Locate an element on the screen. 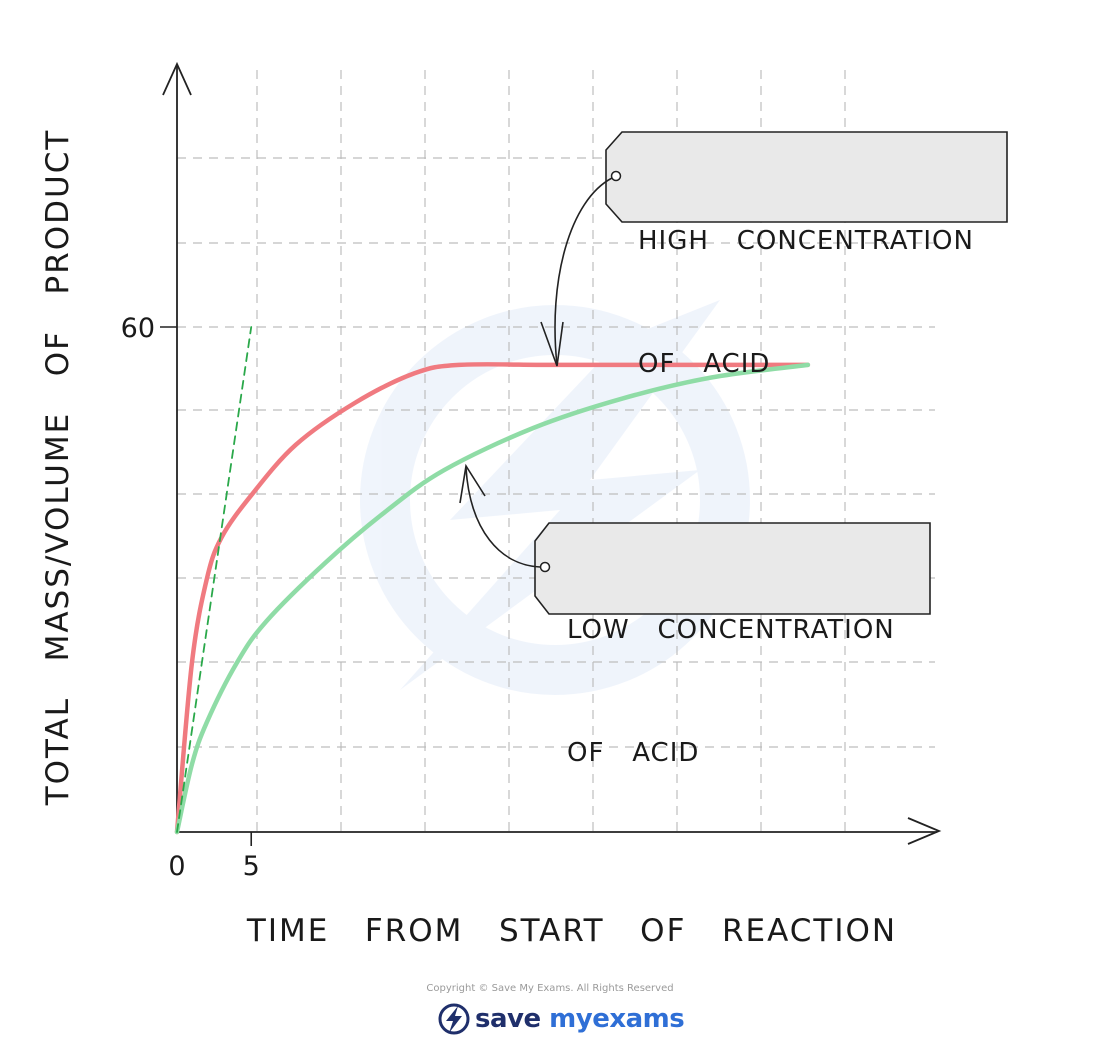 The image size is (1100, 1053). x-tick-label-0: 0 is located at coordinates (176, 866).